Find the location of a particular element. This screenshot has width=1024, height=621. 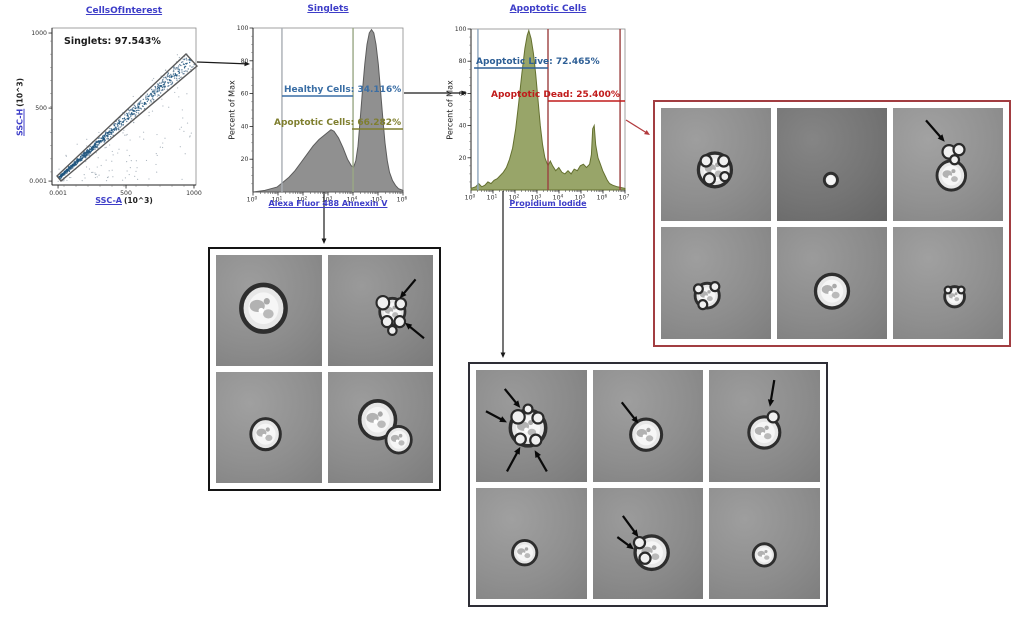

scatter-y-tick-label: 500 is located at coordinates (41, 108).